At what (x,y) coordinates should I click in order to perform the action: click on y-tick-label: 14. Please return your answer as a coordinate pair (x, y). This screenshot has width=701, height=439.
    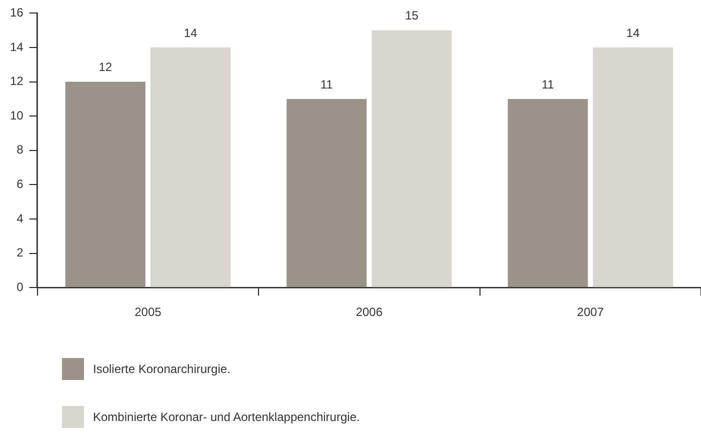
    Looking at the image, I should click on (17, 47).